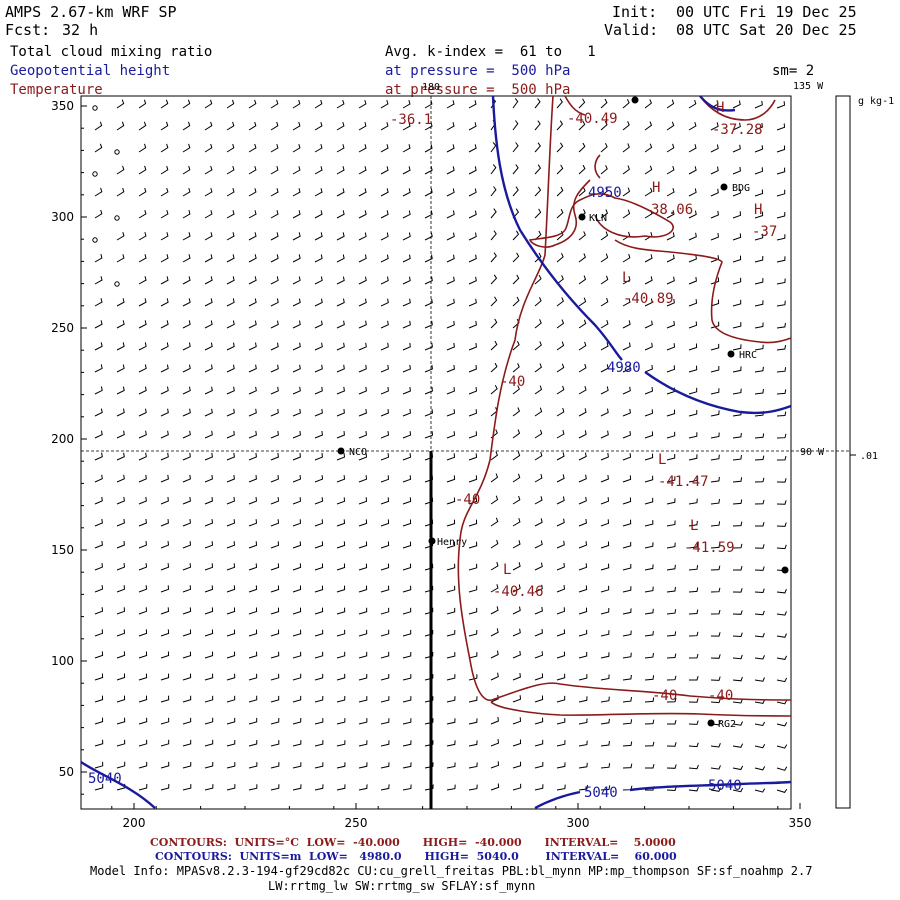 The width and height of the screenshot is (900, 900). What do you see at coordinates (66, 772) in the screenshot?
I see `y-tick-label: 50` at bounding box center [66, 772].